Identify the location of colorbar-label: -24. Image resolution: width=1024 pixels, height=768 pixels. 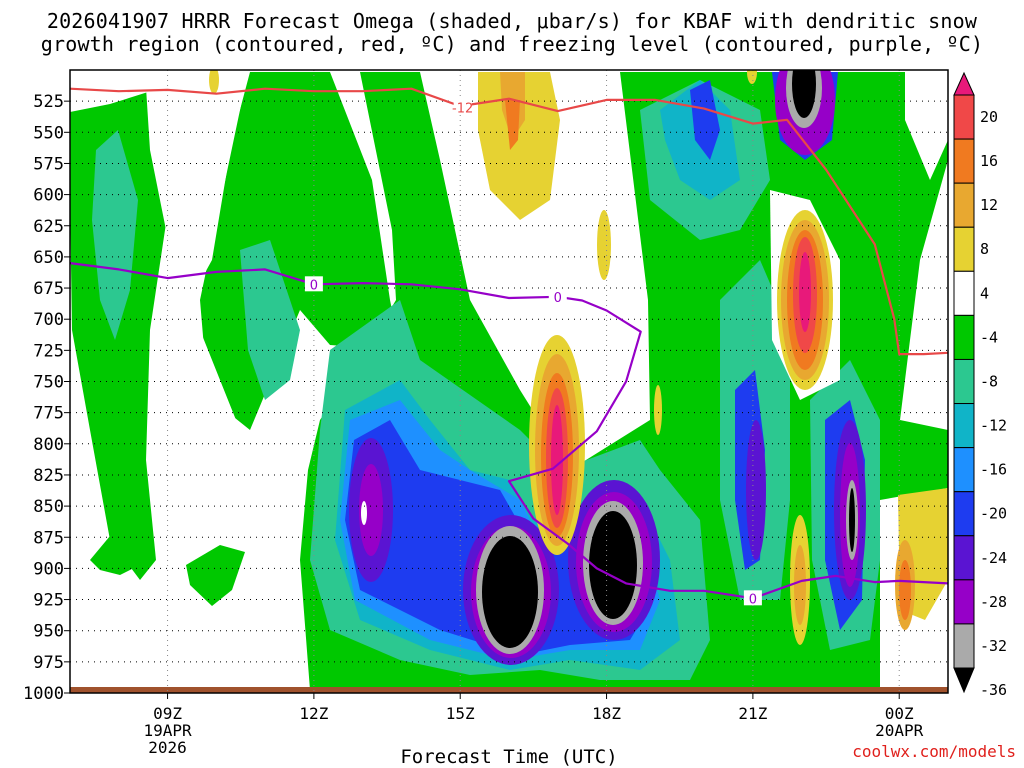
(993, 558).